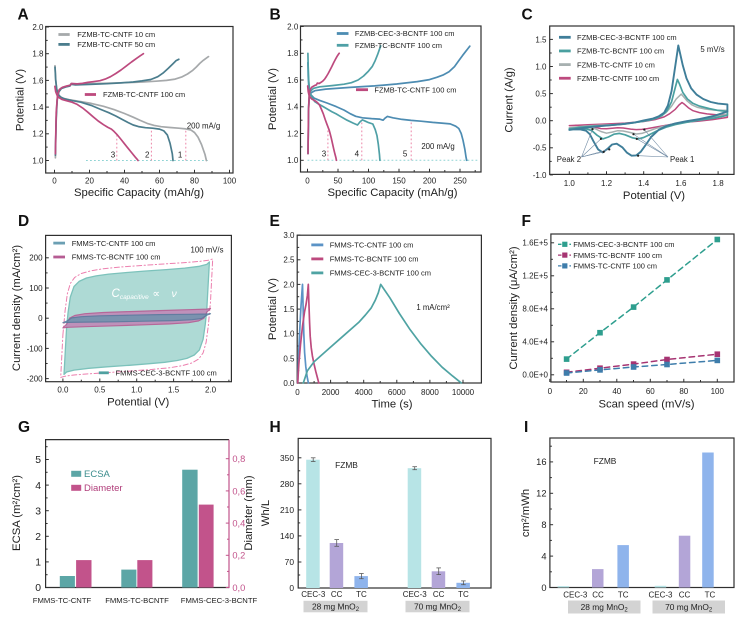 The width and height of the screenshot is (748, 624). Describe the element at coordinates (372, 245) in the screenshot. I see `svg-text: FMMS-TC-CNTF 100 cm` at that location.